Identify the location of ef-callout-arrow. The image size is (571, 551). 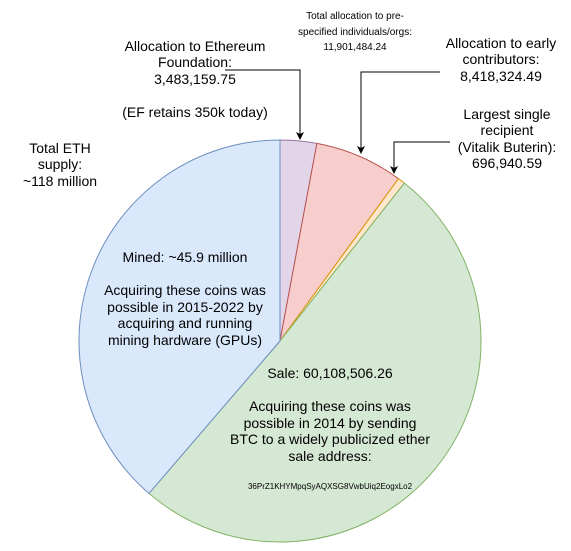
(264, 104).